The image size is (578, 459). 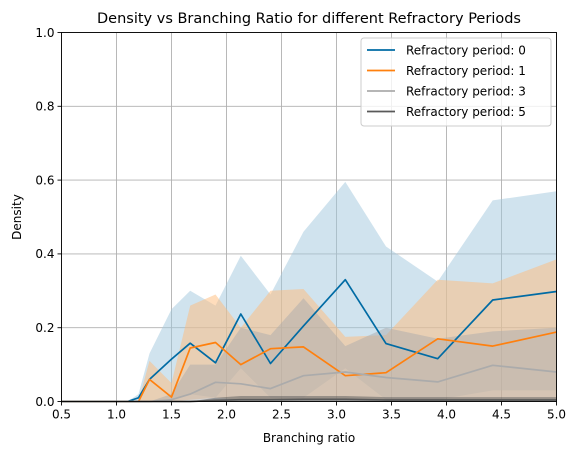 I want to click on legend-box, so click(x=456, y=82).